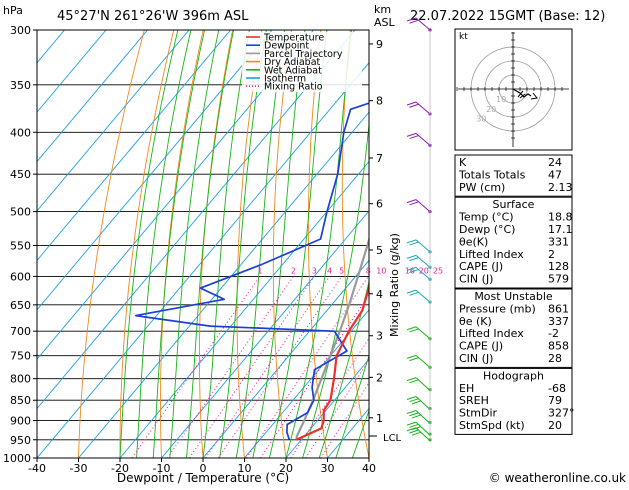  What do you see at coordinates (557, 388) in the screenshot?
I see `table-row-value: -68` at bounding box center [557, 388].